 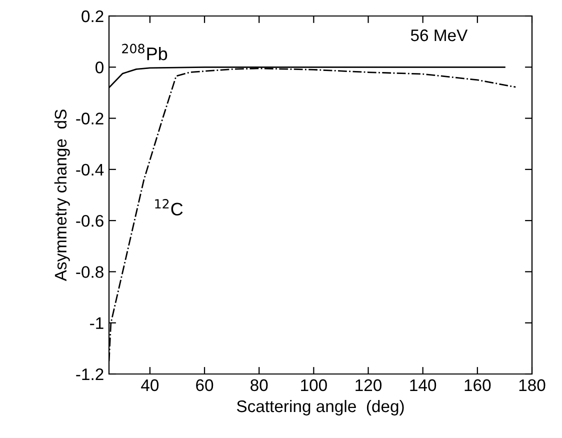 I want to click on y-axis-title: Asymmetry change dS, so click(x=62, y=196).